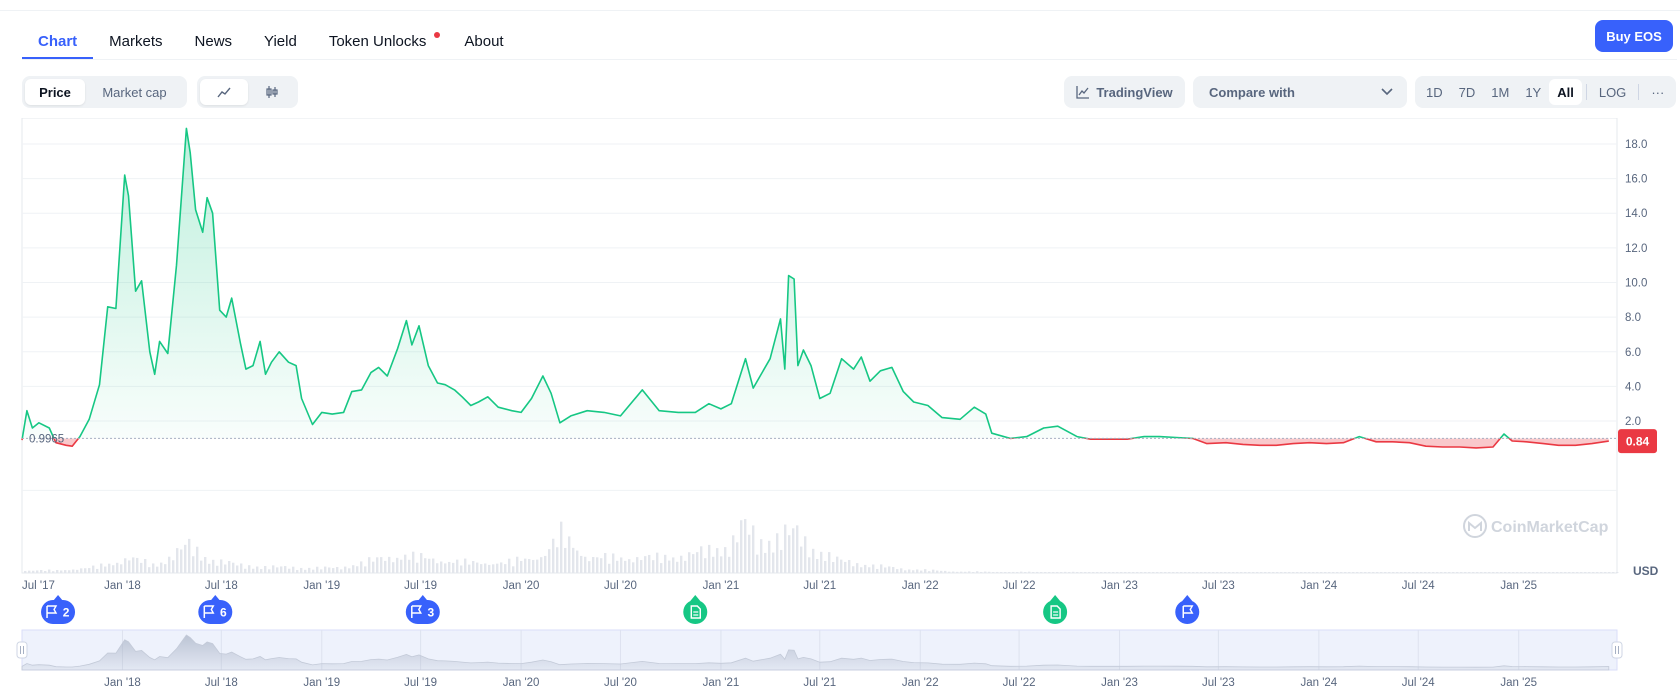 This screenshot has width=1680, height=698. What do you see at coordinates (422, 609) in the screenshot?
I see `event-flag-marker: 3` at bounding box center [422, 609].